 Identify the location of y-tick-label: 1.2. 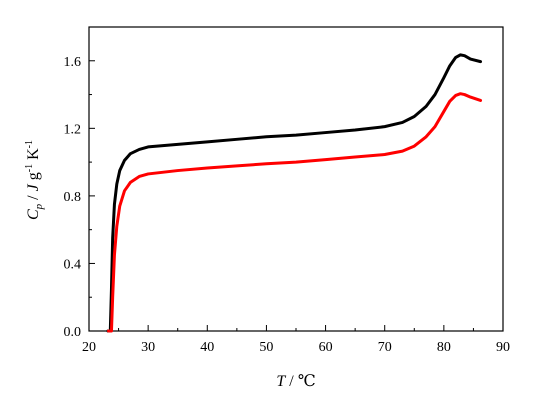
(73, 129).